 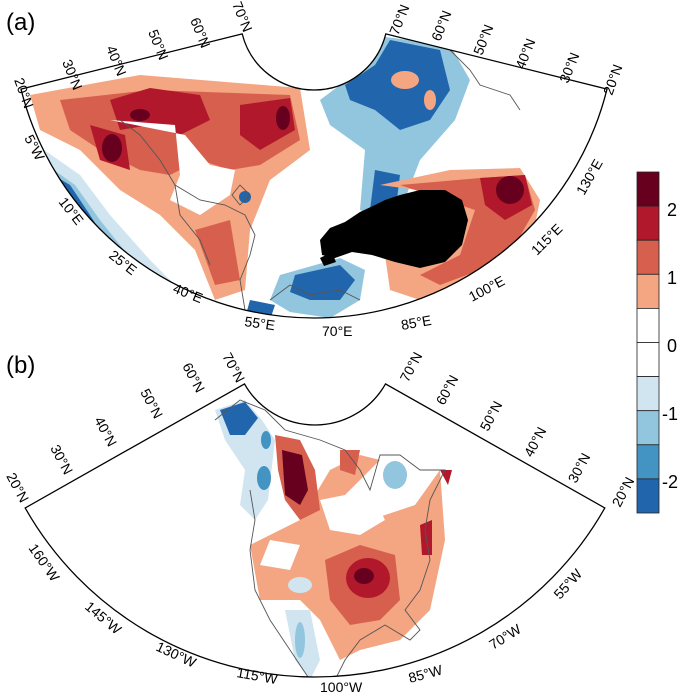 What do you see at coordinates (300, 640) in the screenshot?
I see `anomaly-mexico-cool2` at bounding box center [300, 640].